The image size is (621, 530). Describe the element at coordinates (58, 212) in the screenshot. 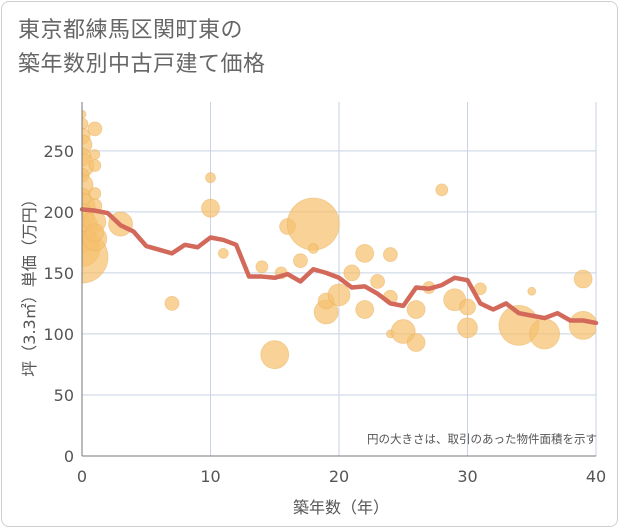

I see `y-tick-label: 200` at that location.